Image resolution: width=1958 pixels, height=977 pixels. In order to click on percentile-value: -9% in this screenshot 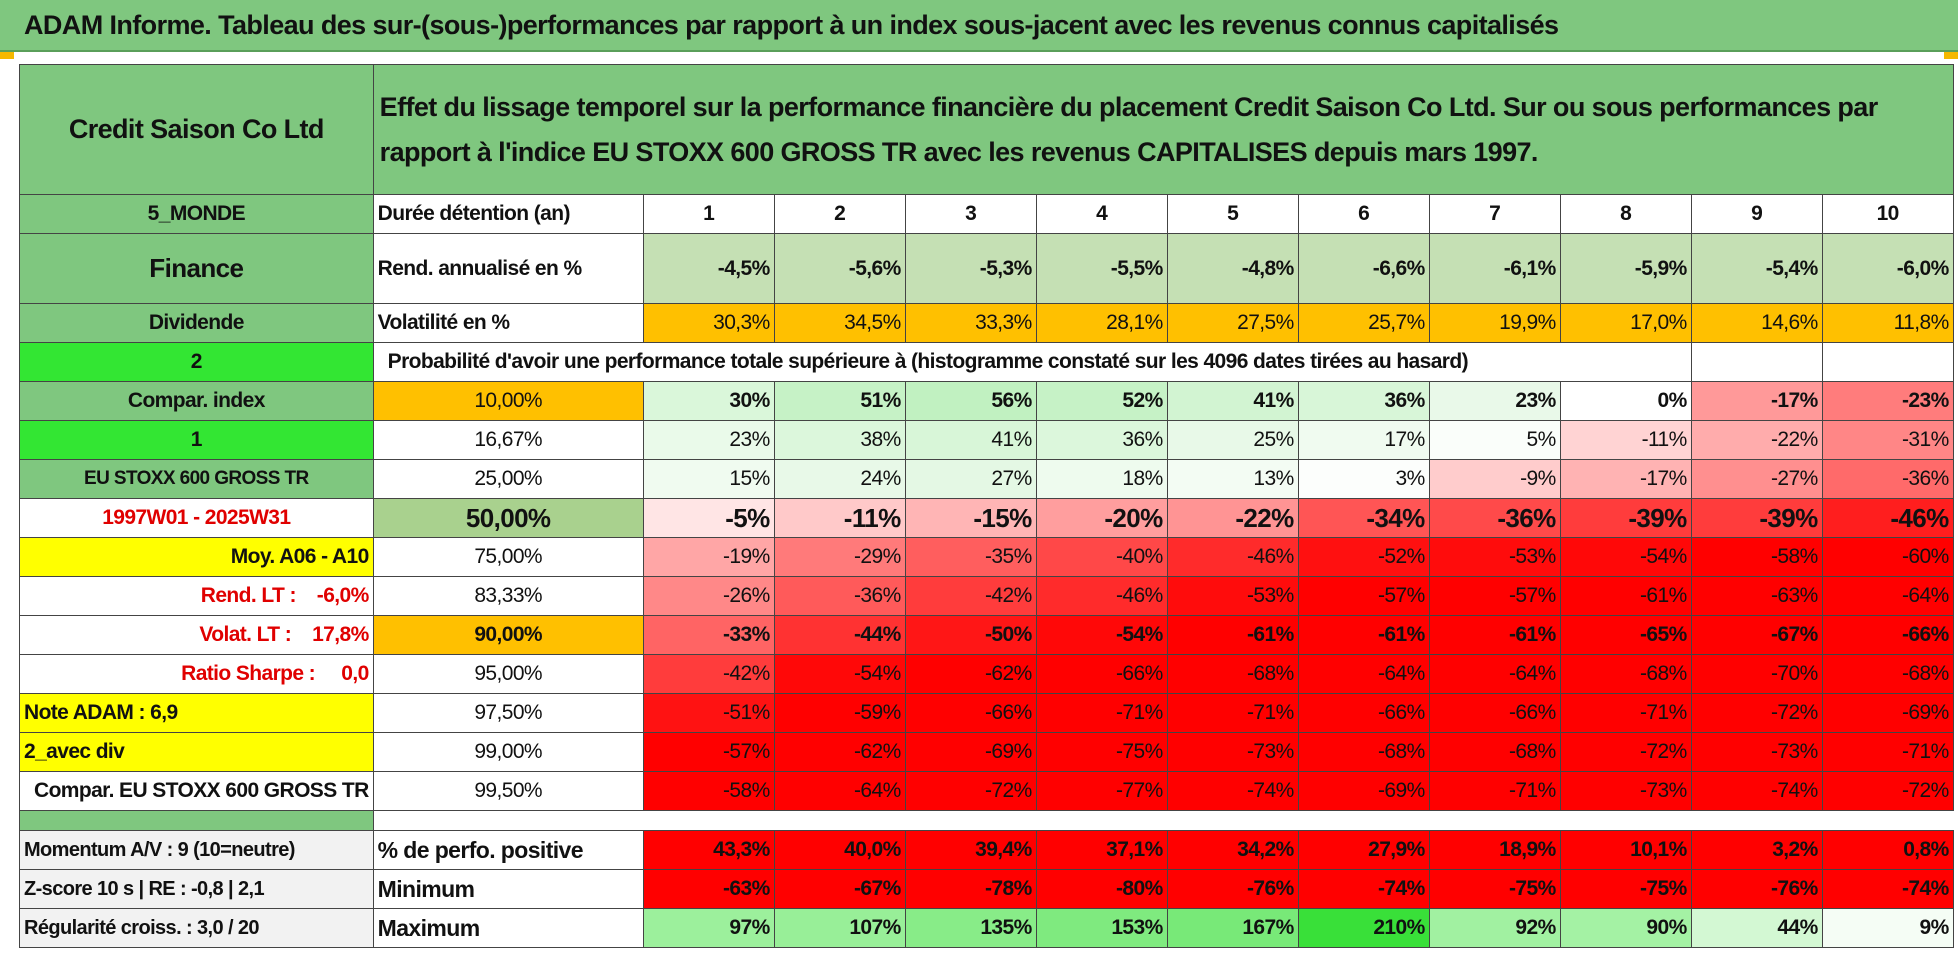, I will do `click(1494, 479)`.